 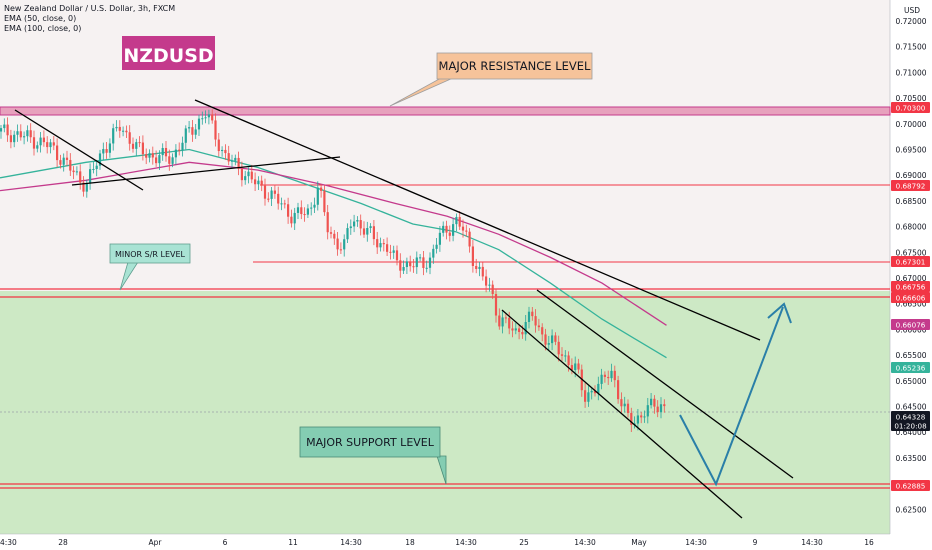 What do you see at coordinates (910, 124) in the screenshot?
I see `y-tick-label: 0.70000` at bounding box center [910, 124].